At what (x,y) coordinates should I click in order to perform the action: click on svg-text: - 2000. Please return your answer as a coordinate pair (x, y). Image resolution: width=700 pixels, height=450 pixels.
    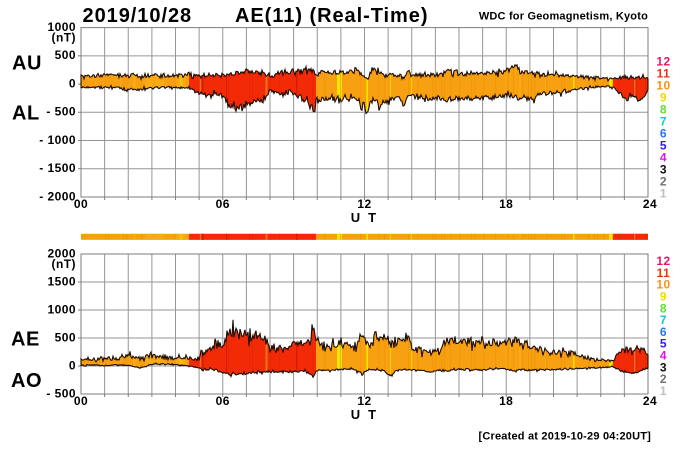
    Looking at the image, I should click on (57, 196).